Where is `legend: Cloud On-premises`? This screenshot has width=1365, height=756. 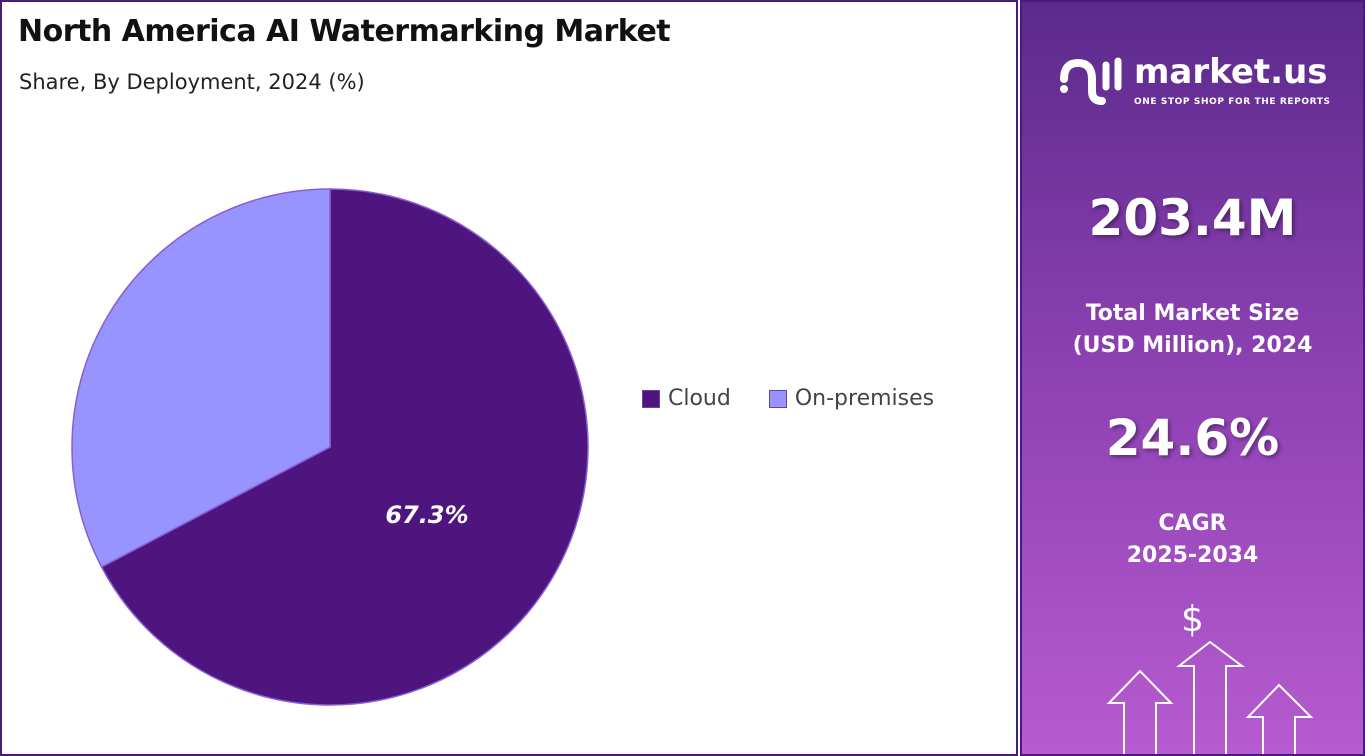
legend: Cloud On-premises is located at coordinates (788, 398).